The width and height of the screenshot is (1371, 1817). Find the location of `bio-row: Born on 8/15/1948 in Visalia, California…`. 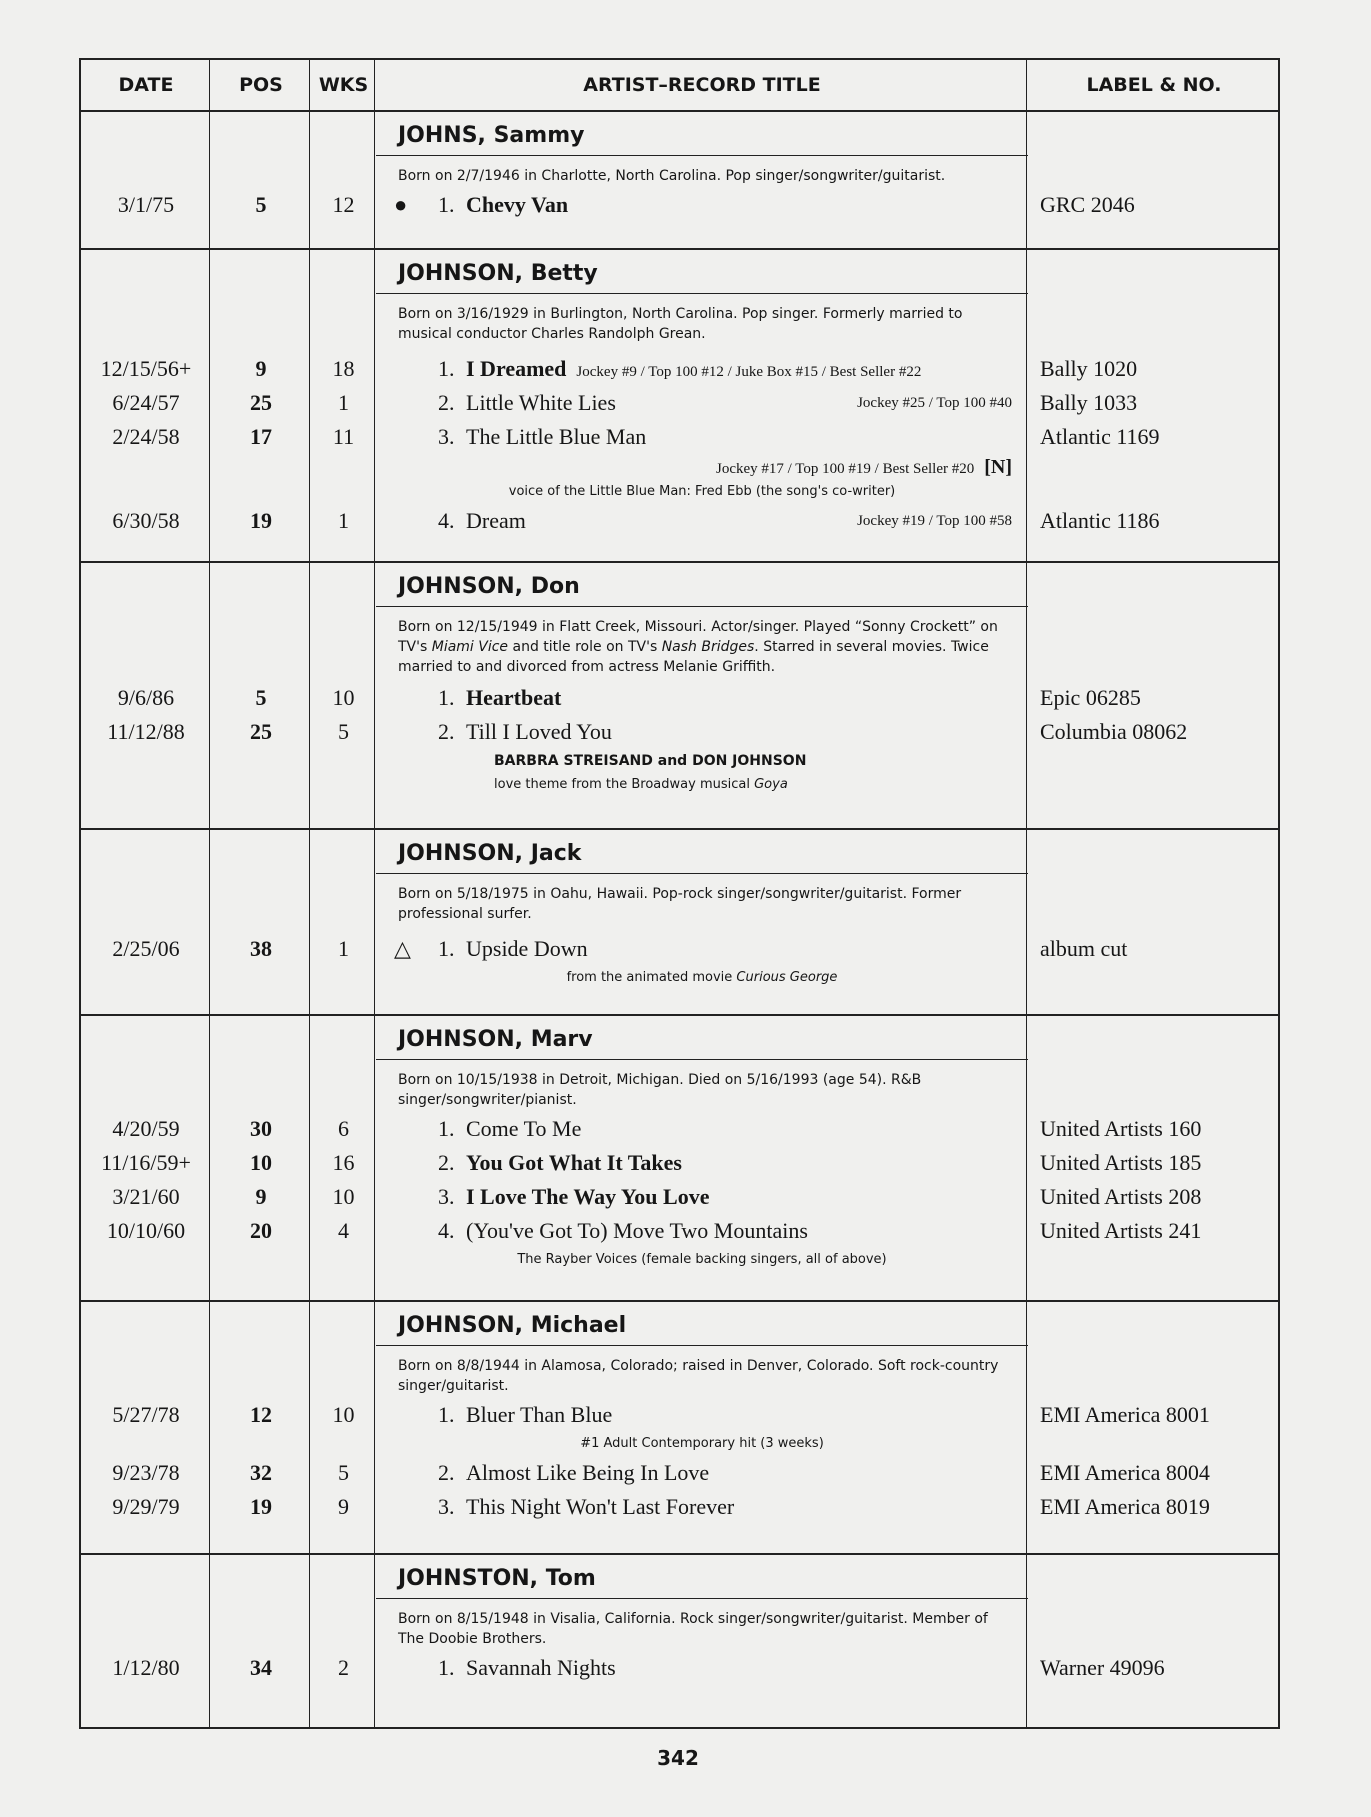

bio-row: Born on 8/15/1948 in Visalia, California… is located at coordinates (679, 1625).